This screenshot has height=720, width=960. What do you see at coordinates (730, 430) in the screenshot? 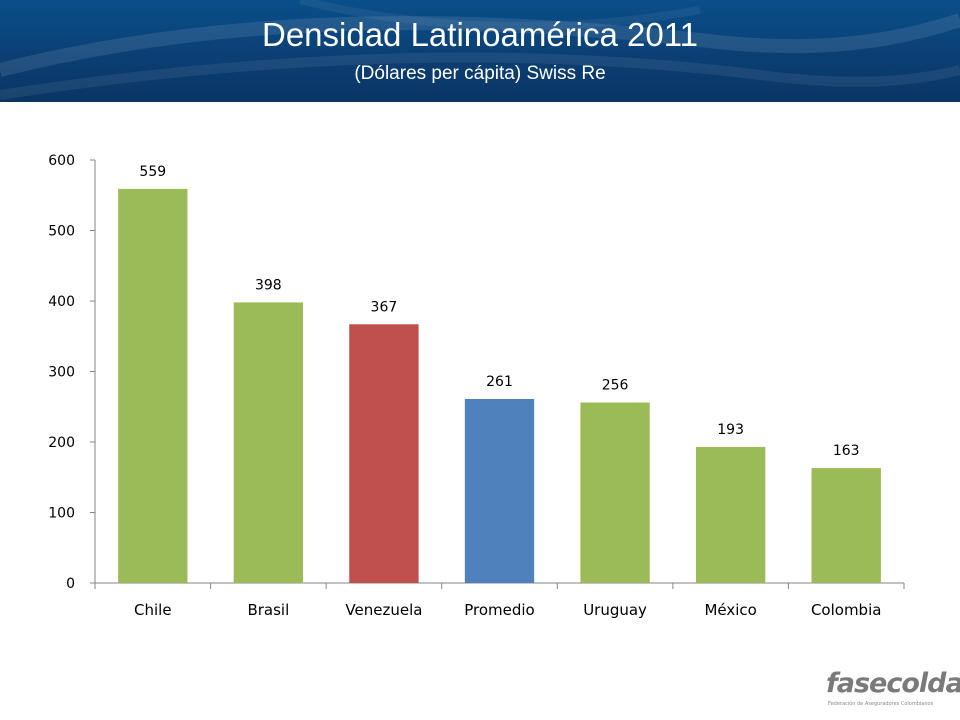
I see `data-label: 193` at bounding box center [730, 430].